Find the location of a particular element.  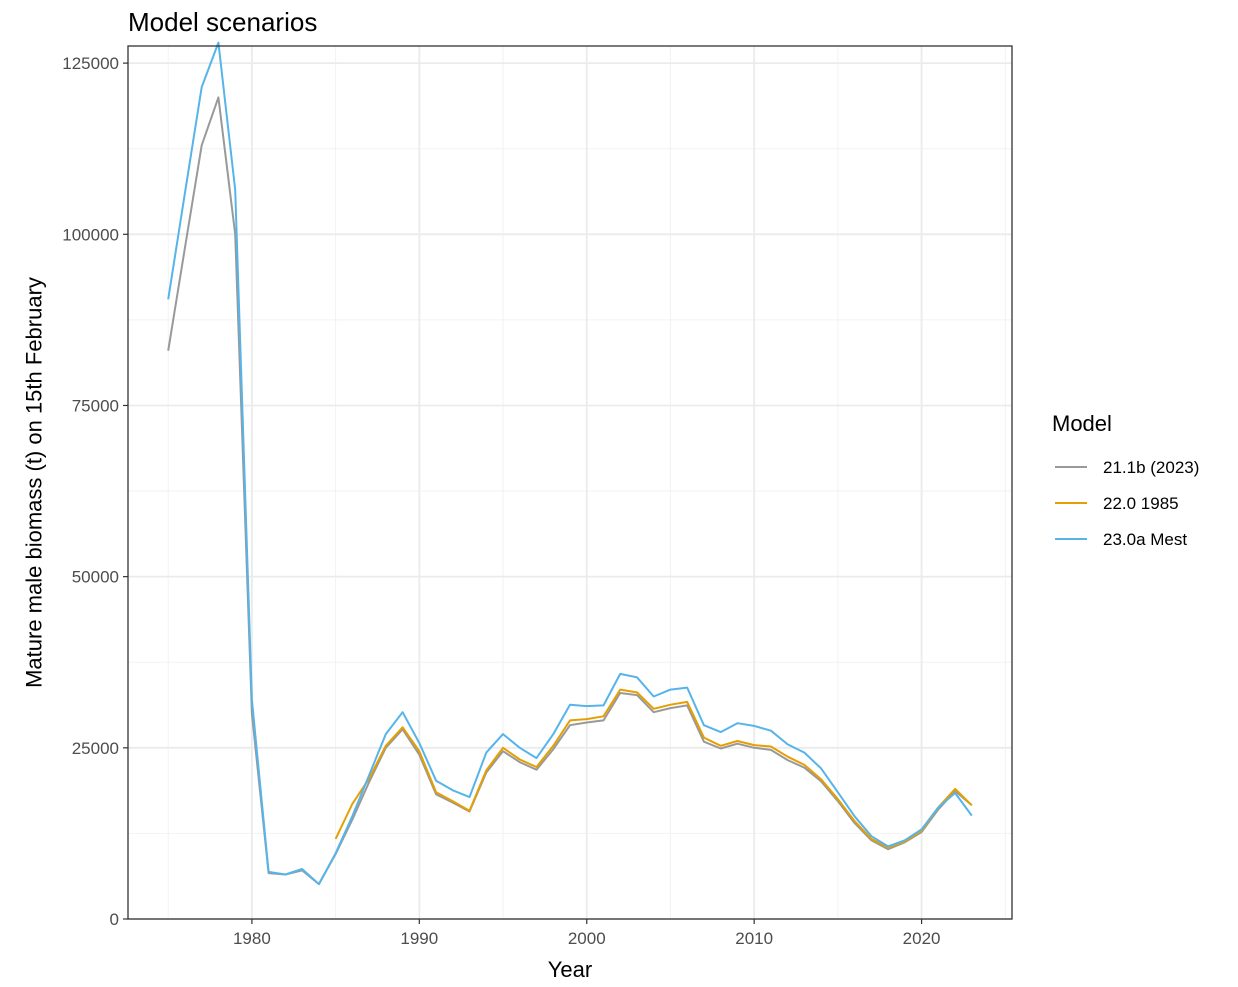

chart-title: Model scenarios is located at coordinates (222, 22).